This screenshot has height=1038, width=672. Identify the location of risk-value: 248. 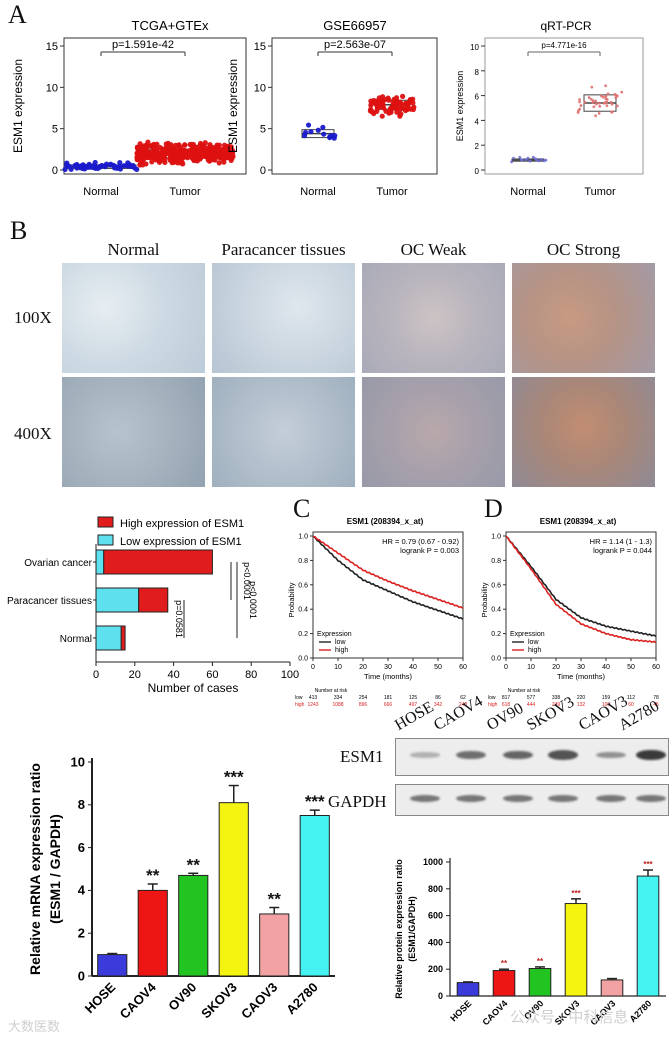
(463, 705).